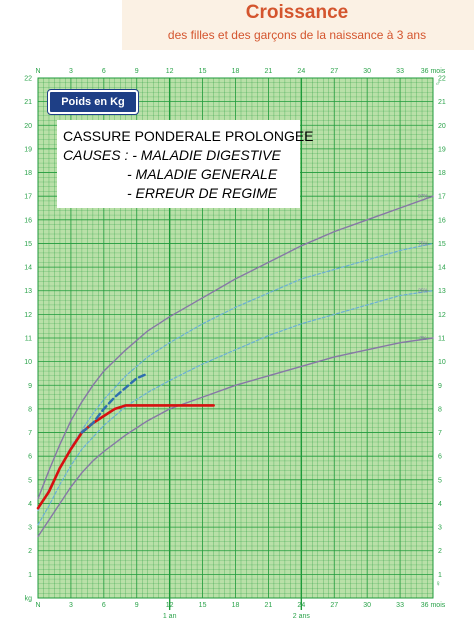 This screenshot has height=637, width=474. I want to click on y-axis-tick-label-right: 14, so click(442, 268).